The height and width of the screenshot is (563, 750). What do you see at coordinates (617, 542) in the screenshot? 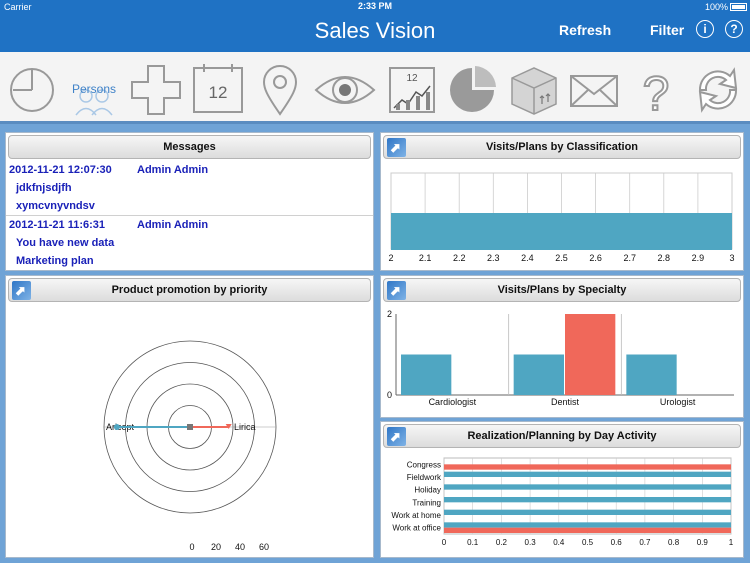
I see `x-tick-label: 0.6` at bounding box center [617, 542].